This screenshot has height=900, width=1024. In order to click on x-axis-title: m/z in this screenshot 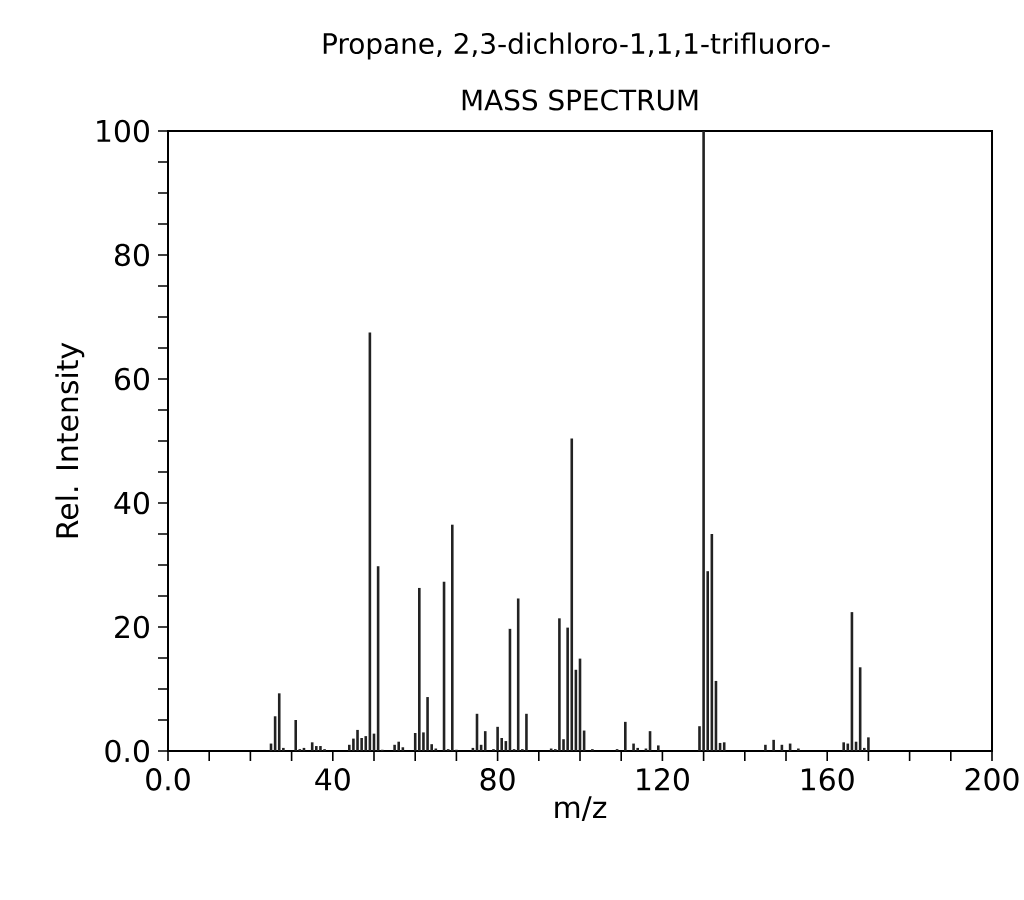, I will do `click(581, 808)`.